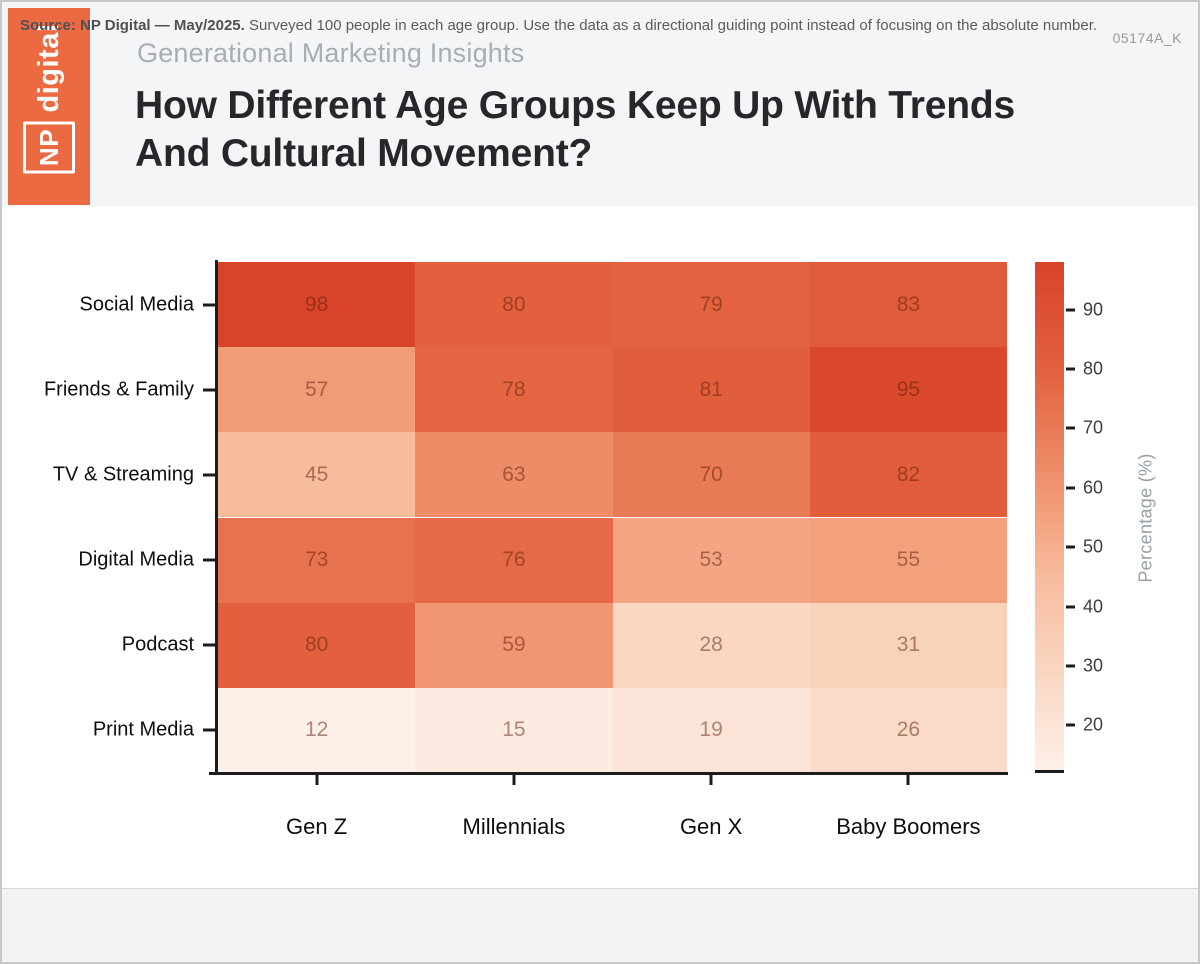 The width and height of the screenshot is (1200, 964). Describe the element at coordinates (136, 559) in the screenshot. I see `row-label-digital-media: Digital Media` at that location.